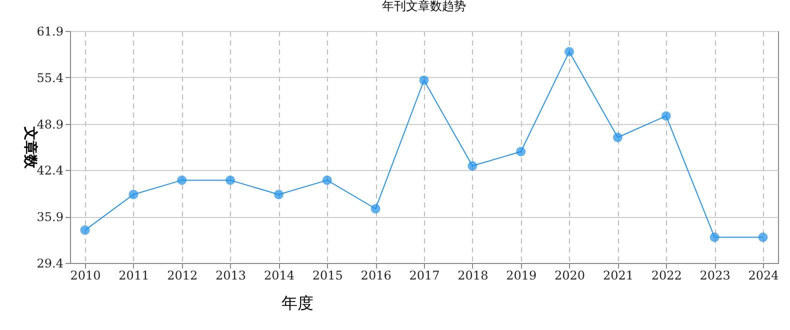  Describe the element at coordinates (570, 275) in the screenshot. I see `x-tick-label: 2020` at that location.